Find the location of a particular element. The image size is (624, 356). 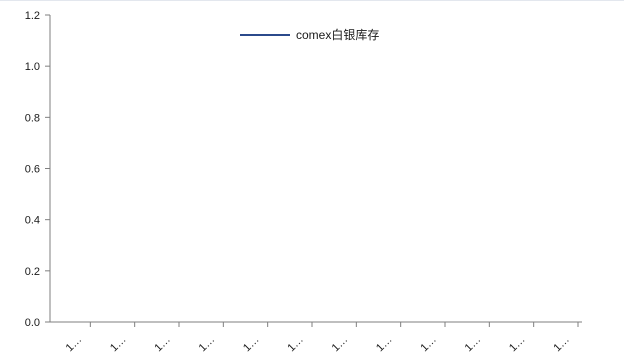

y-tick-label: 0.2 is located at coordinates (32, 272).